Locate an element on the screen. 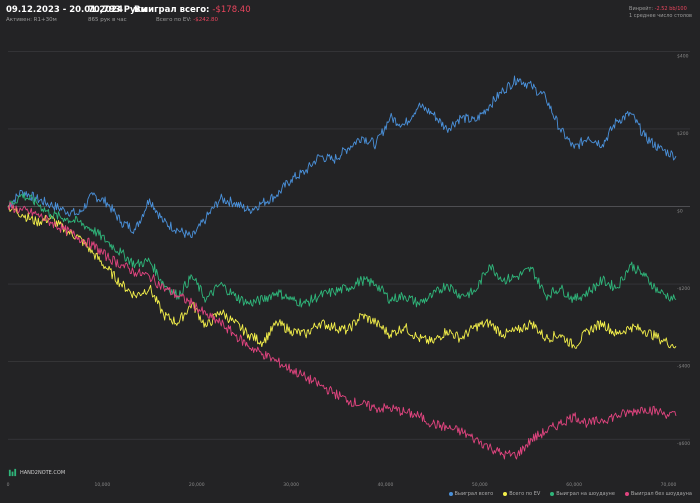 This screenshot has width=700, height=503. legend-label: Выиграл всего is located at coordinates (474, 494).